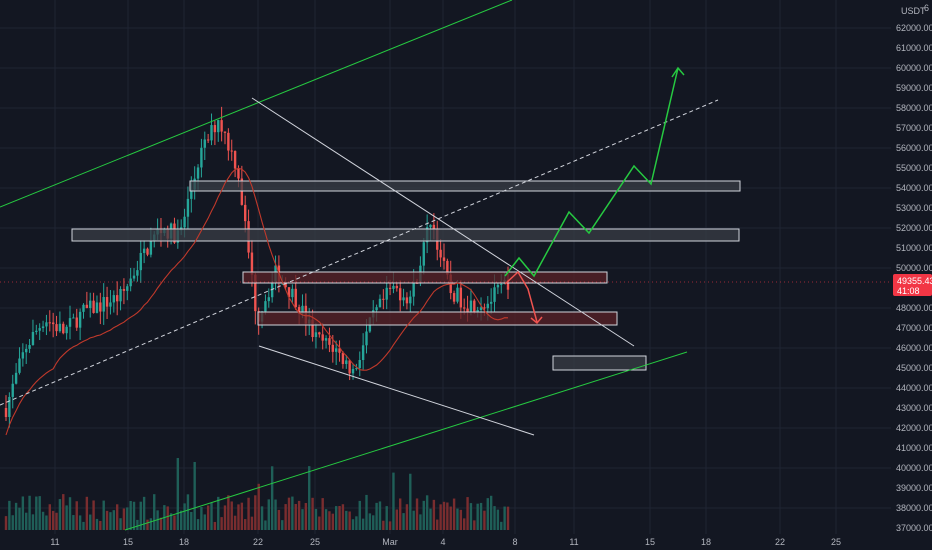 This screenshot has height=550, width=932. What do you see at coordinates (913, 11) in the screenshot?
I see `price-axis-unit: USDT` at bounding box center [913, 11].